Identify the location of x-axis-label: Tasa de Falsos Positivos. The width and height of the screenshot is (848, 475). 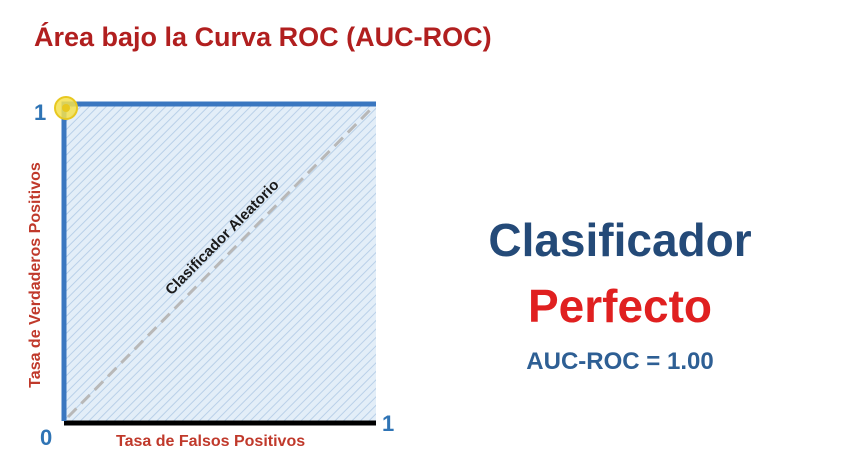
(211, 441).